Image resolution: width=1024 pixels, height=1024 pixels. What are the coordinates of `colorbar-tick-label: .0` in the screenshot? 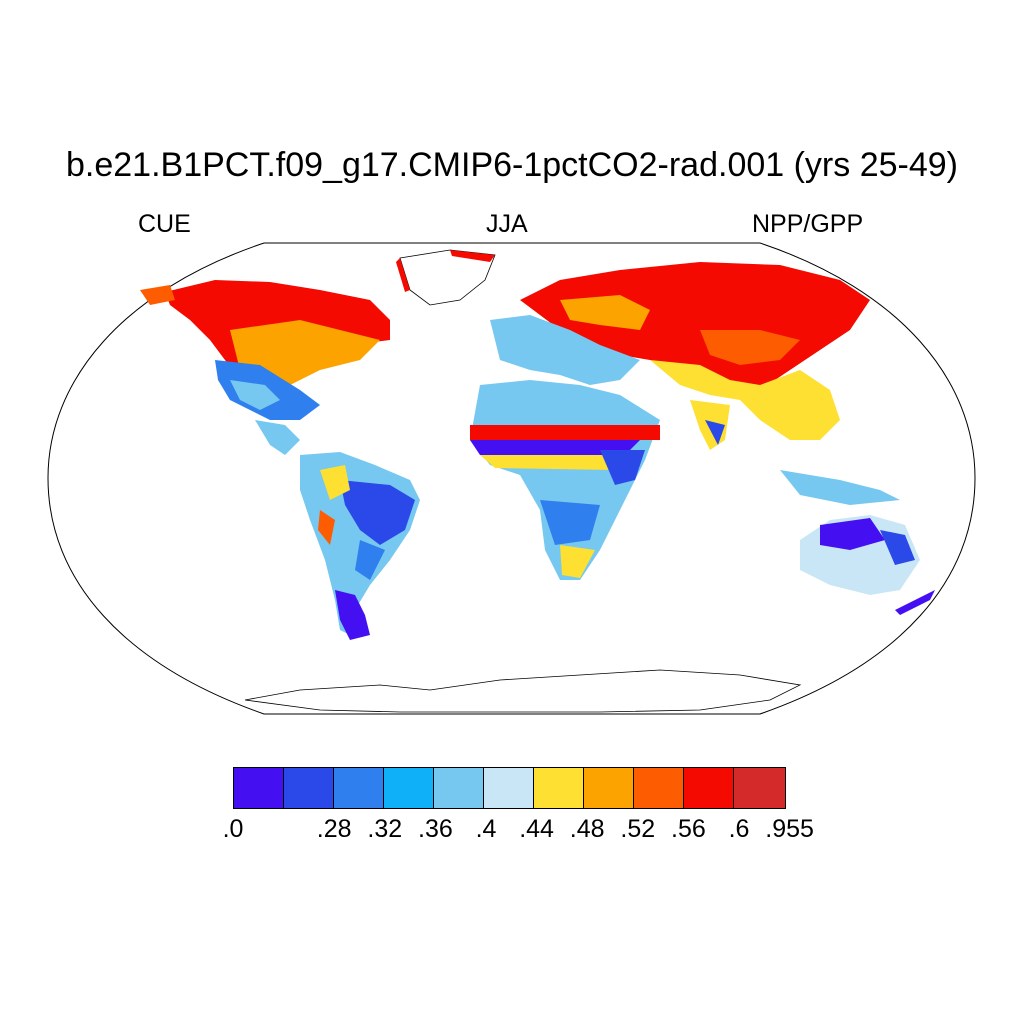 It's located at (233, 829).